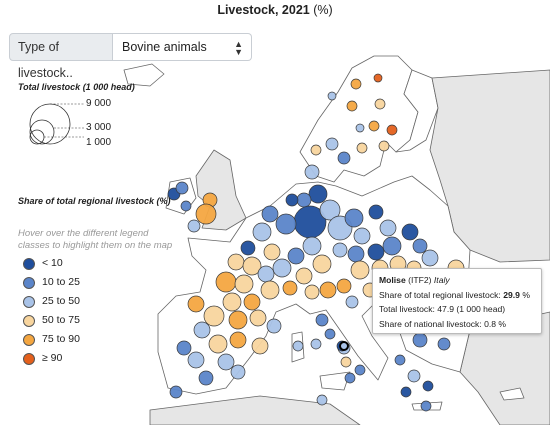  I want to click on legend-class-label: 10 to 25, so click(61, 282).